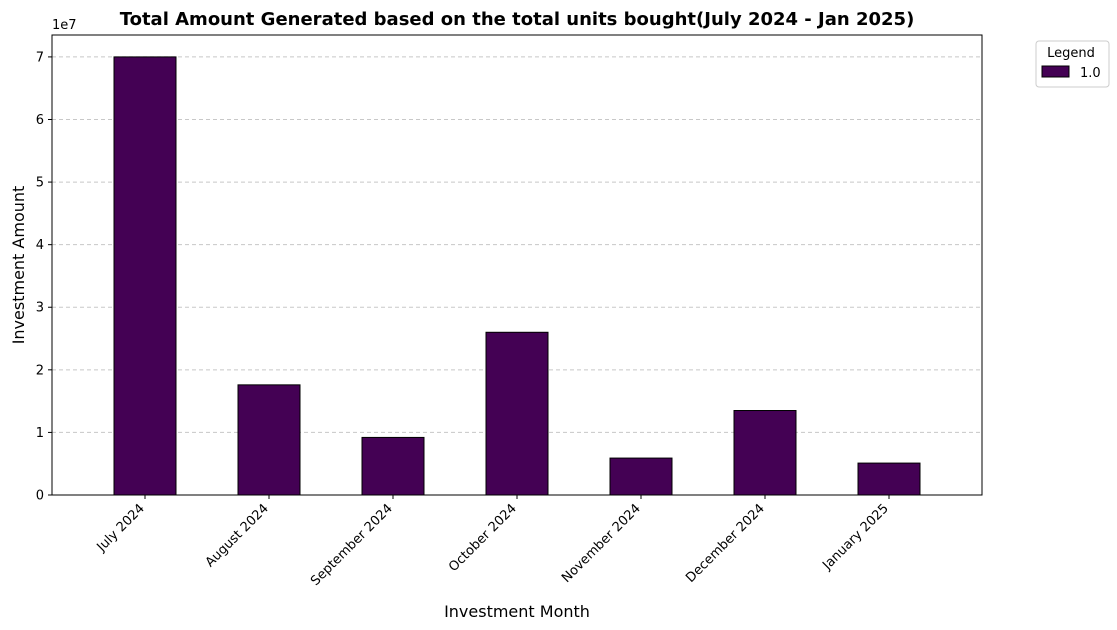 The image size is (1117, 630). What do you see at coordinates (1071, 53) in the screenshot?
I see `legend-title: Legend` at bounding box center [1071, 53].